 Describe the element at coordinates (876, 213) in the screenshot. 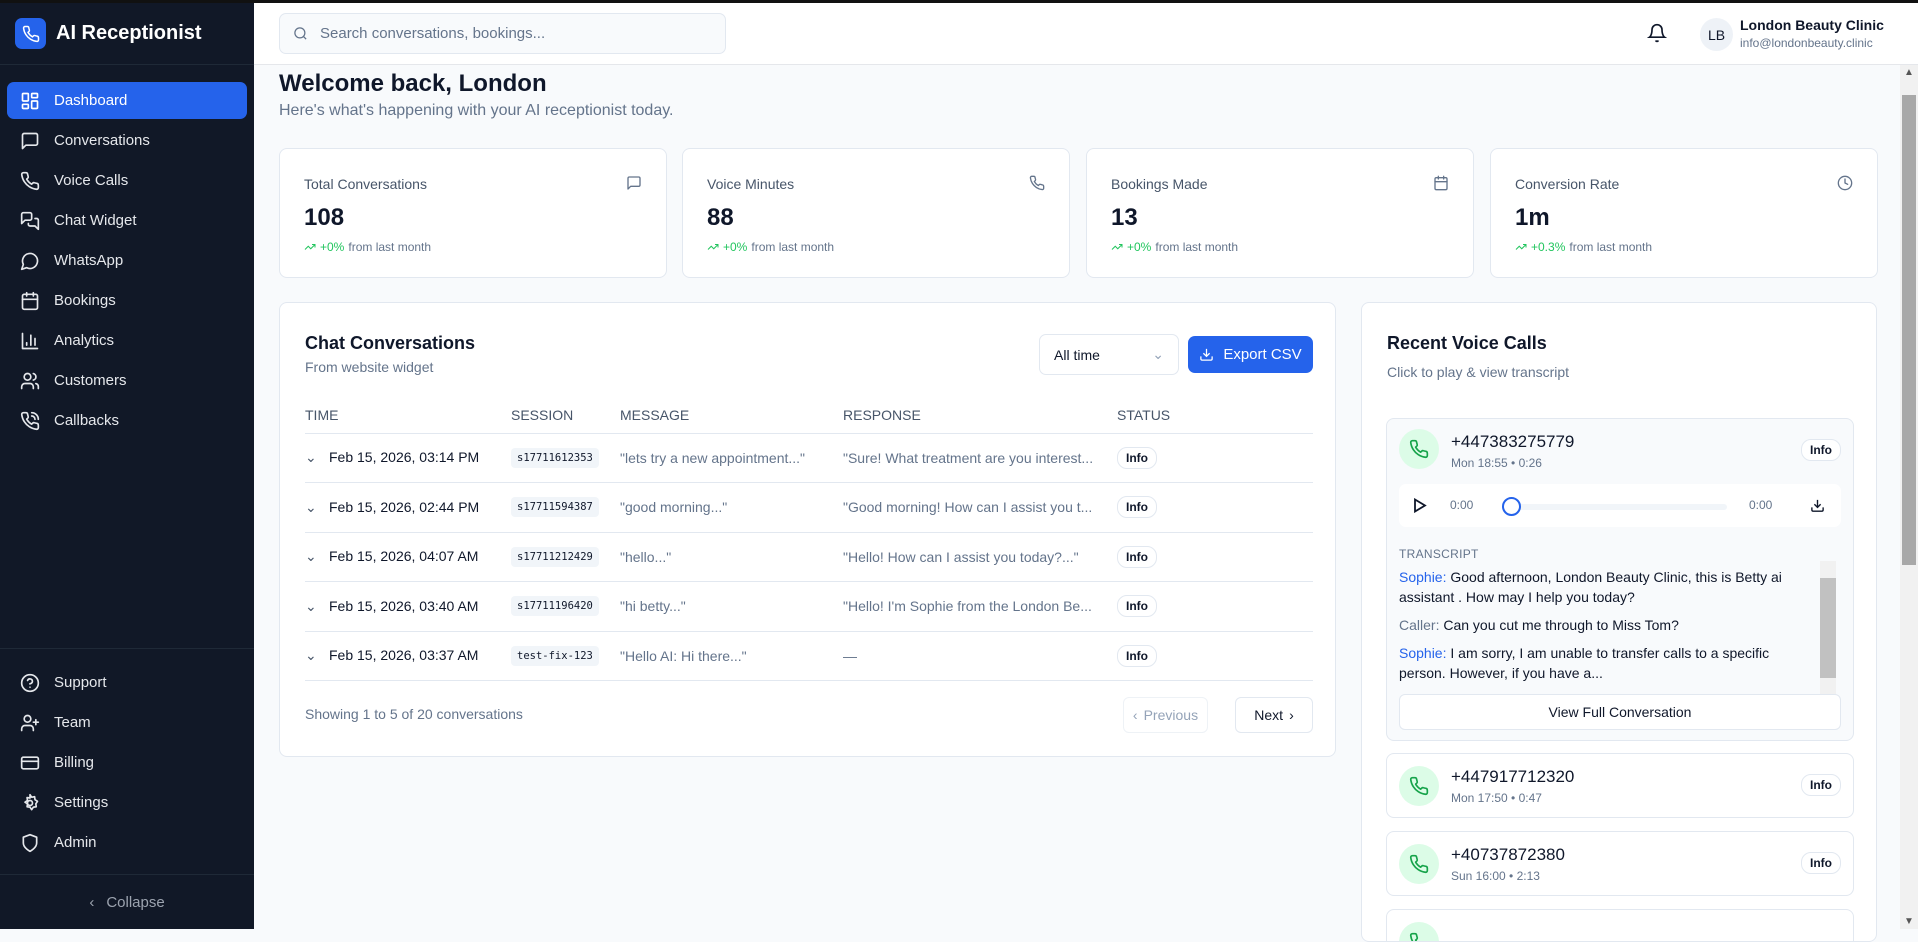

I see `stat-card: Voice Minutes 88 +0% from last month` at that location.